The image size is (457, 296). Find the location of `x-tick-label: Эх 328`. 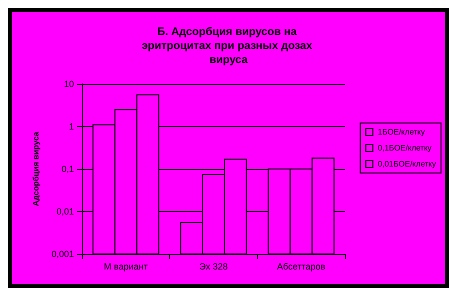

x-tick-label: Эх 328 is located at coordinates (213, 267).